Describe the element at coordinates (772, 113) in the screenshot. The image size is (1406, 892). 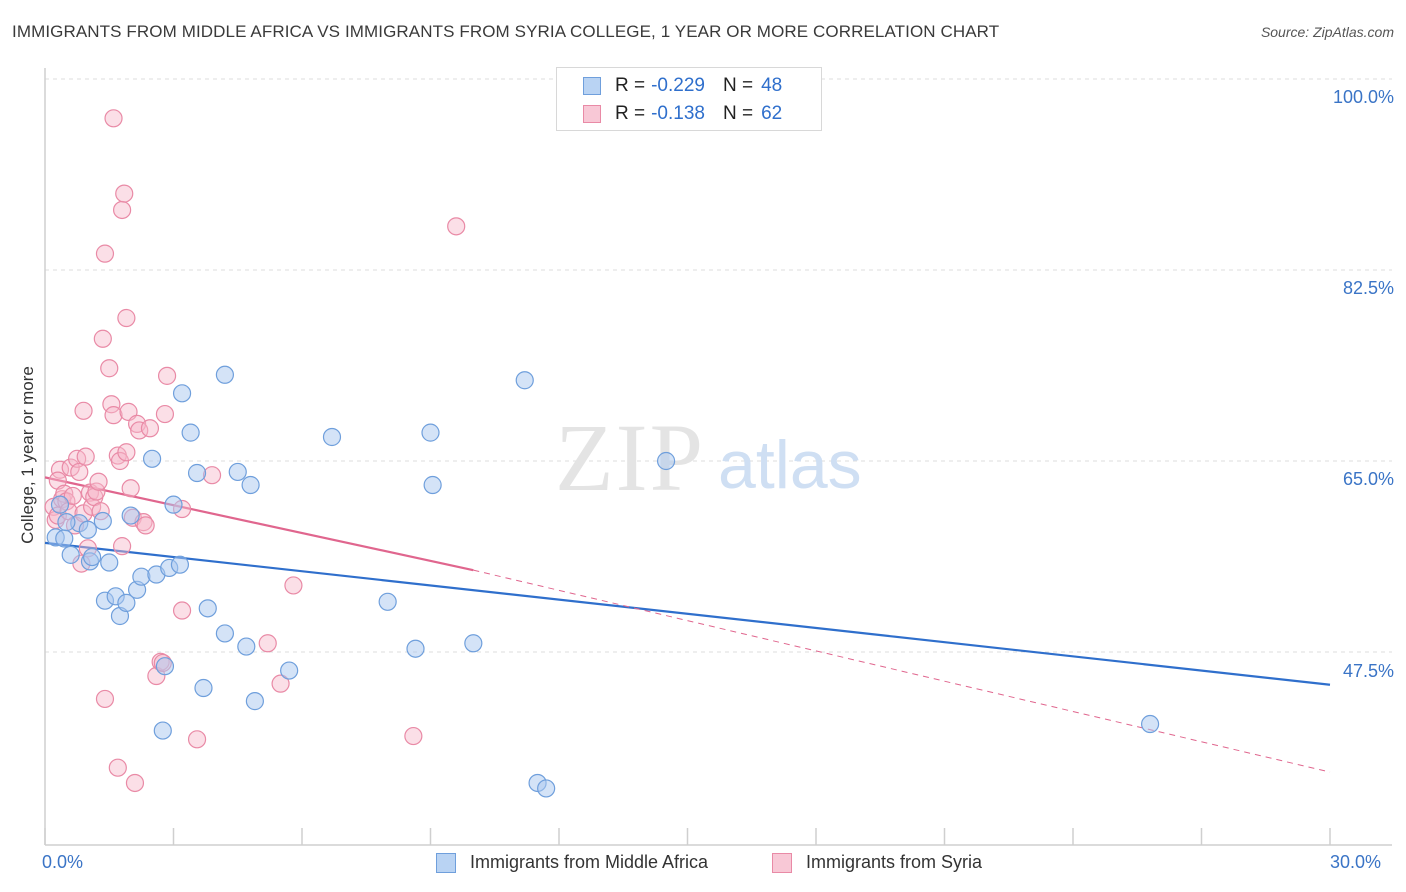
I see `legend-n-value: 62` at that location.